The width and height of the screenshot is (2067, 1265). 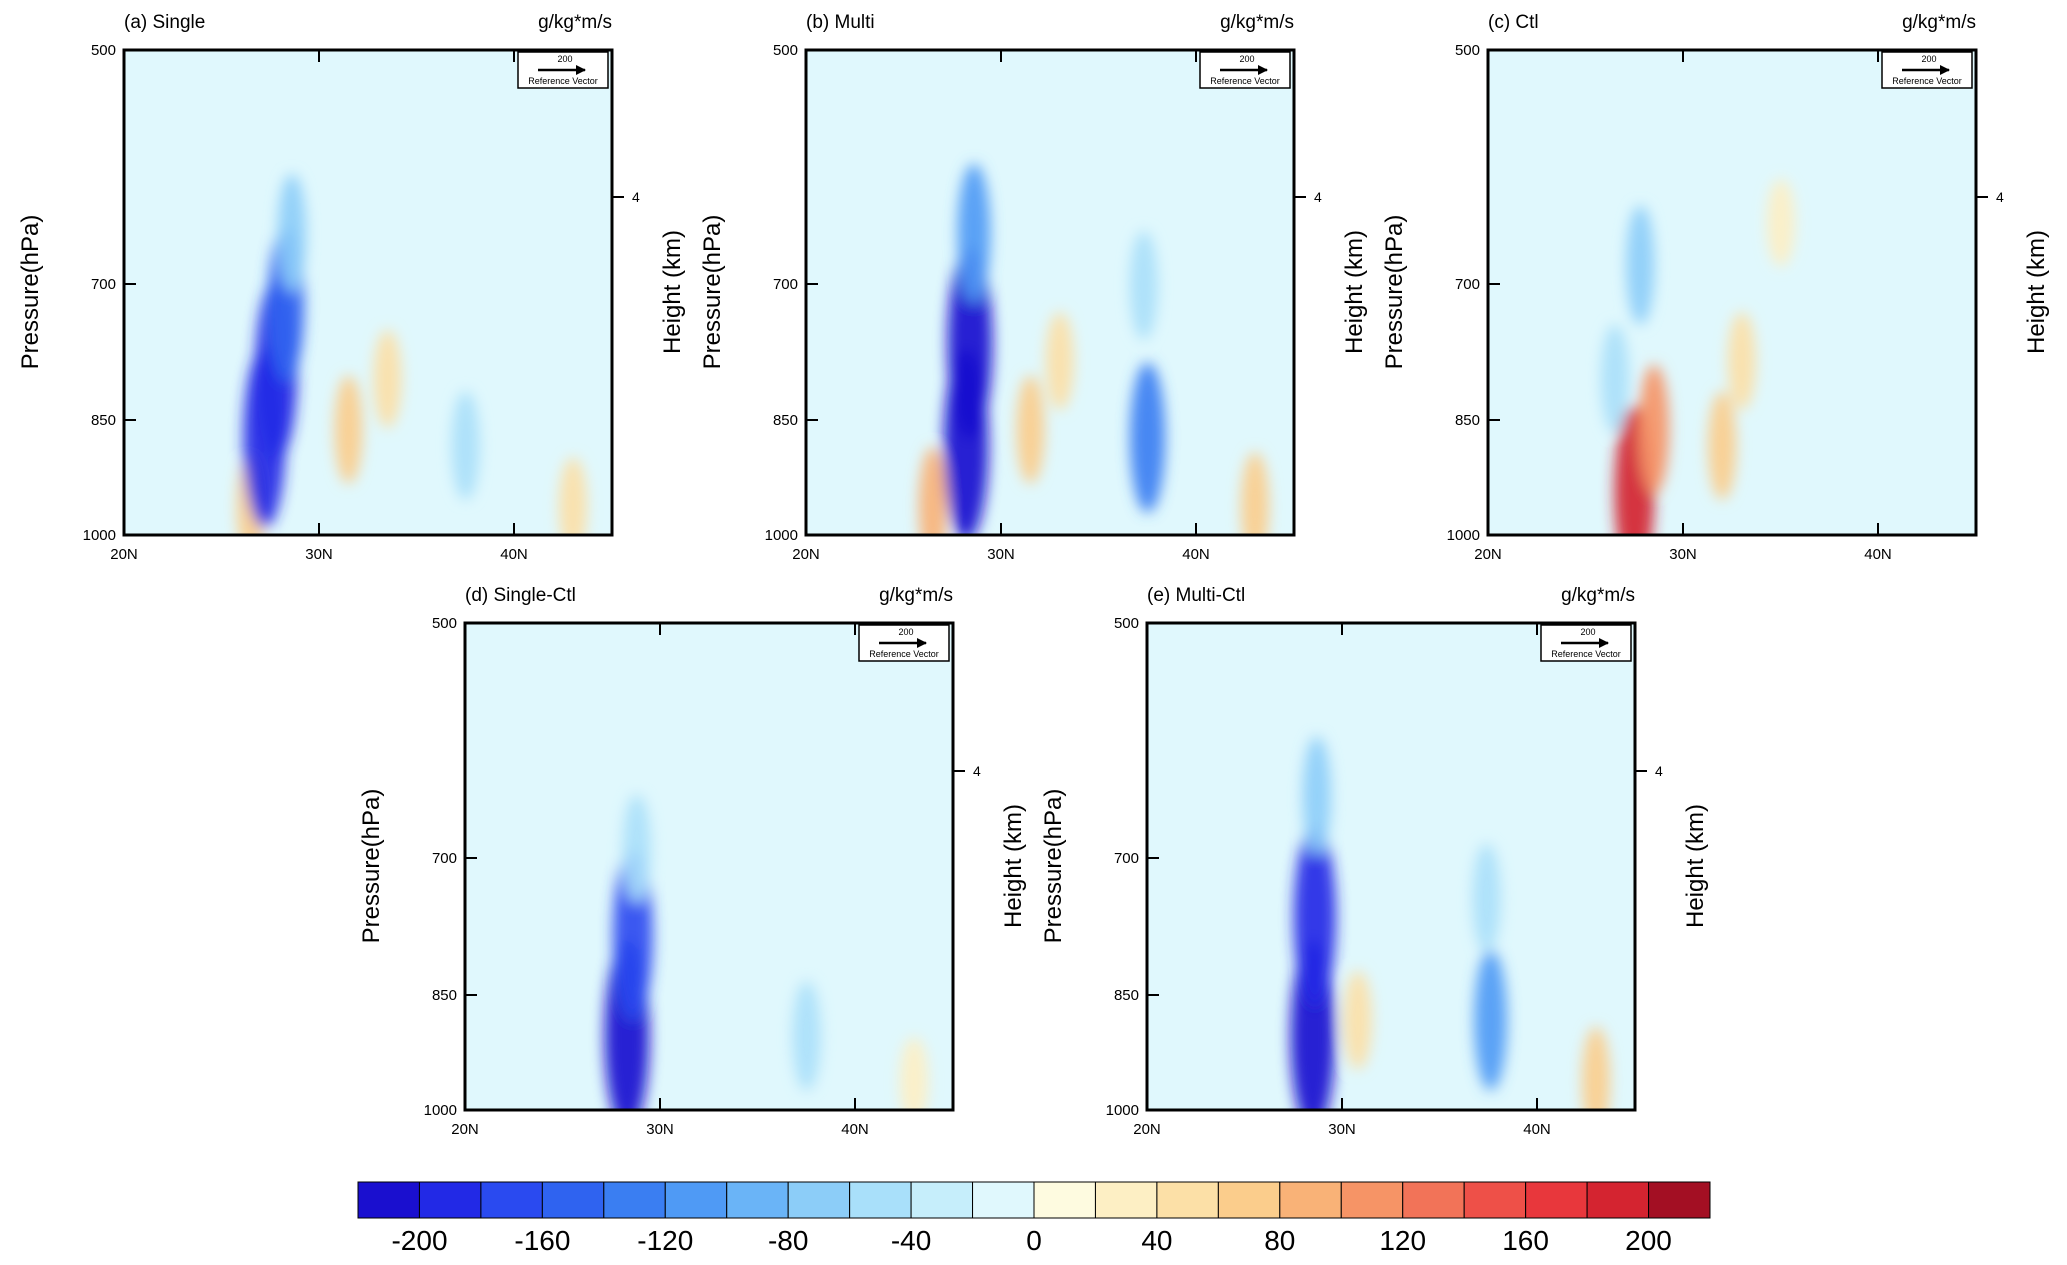 What do you see at coordinates (1927, 70) in the screenshot?
I see `panel-c-reference-vector: 200 Reference Vector` at bounding box center [1927, 70].